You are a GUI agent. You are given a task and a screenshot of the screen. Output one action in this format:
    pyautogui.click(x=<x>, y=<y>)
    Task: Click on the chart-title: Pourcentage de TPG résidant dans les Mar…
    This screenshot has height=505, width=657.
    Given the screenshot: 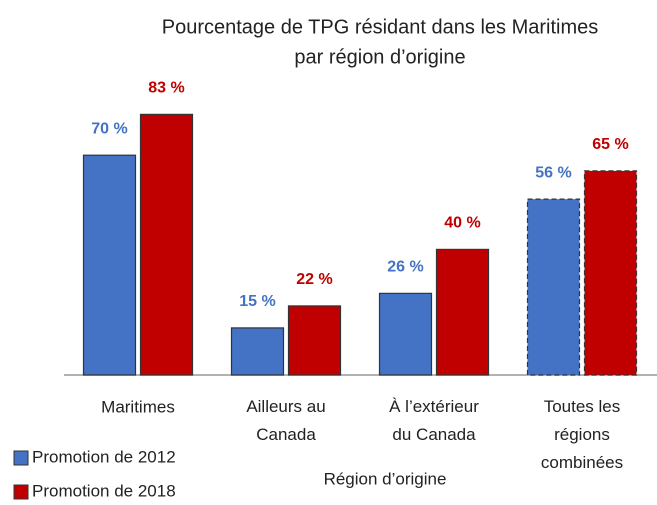 What is the action you would take?
    pyautogui.click(x=380, y=27)
    